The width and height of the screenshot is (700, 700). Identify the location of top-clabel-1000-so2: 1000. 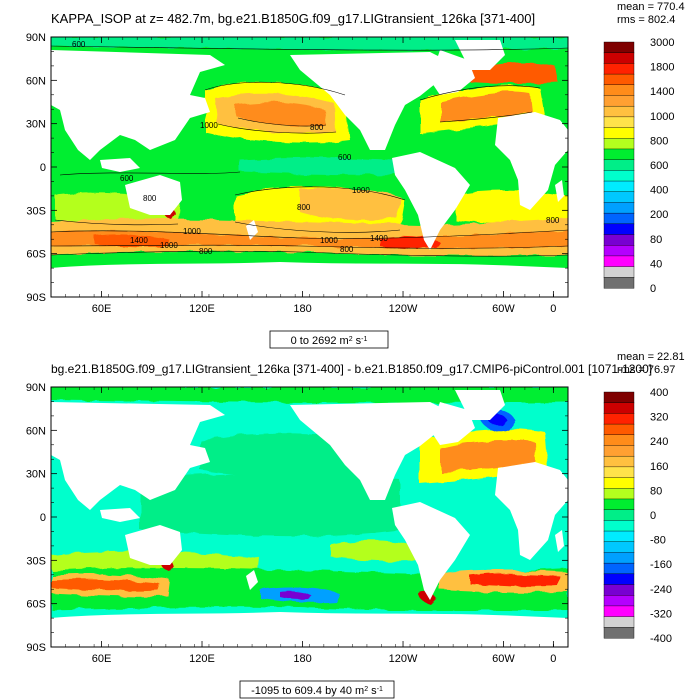
(169, 245).